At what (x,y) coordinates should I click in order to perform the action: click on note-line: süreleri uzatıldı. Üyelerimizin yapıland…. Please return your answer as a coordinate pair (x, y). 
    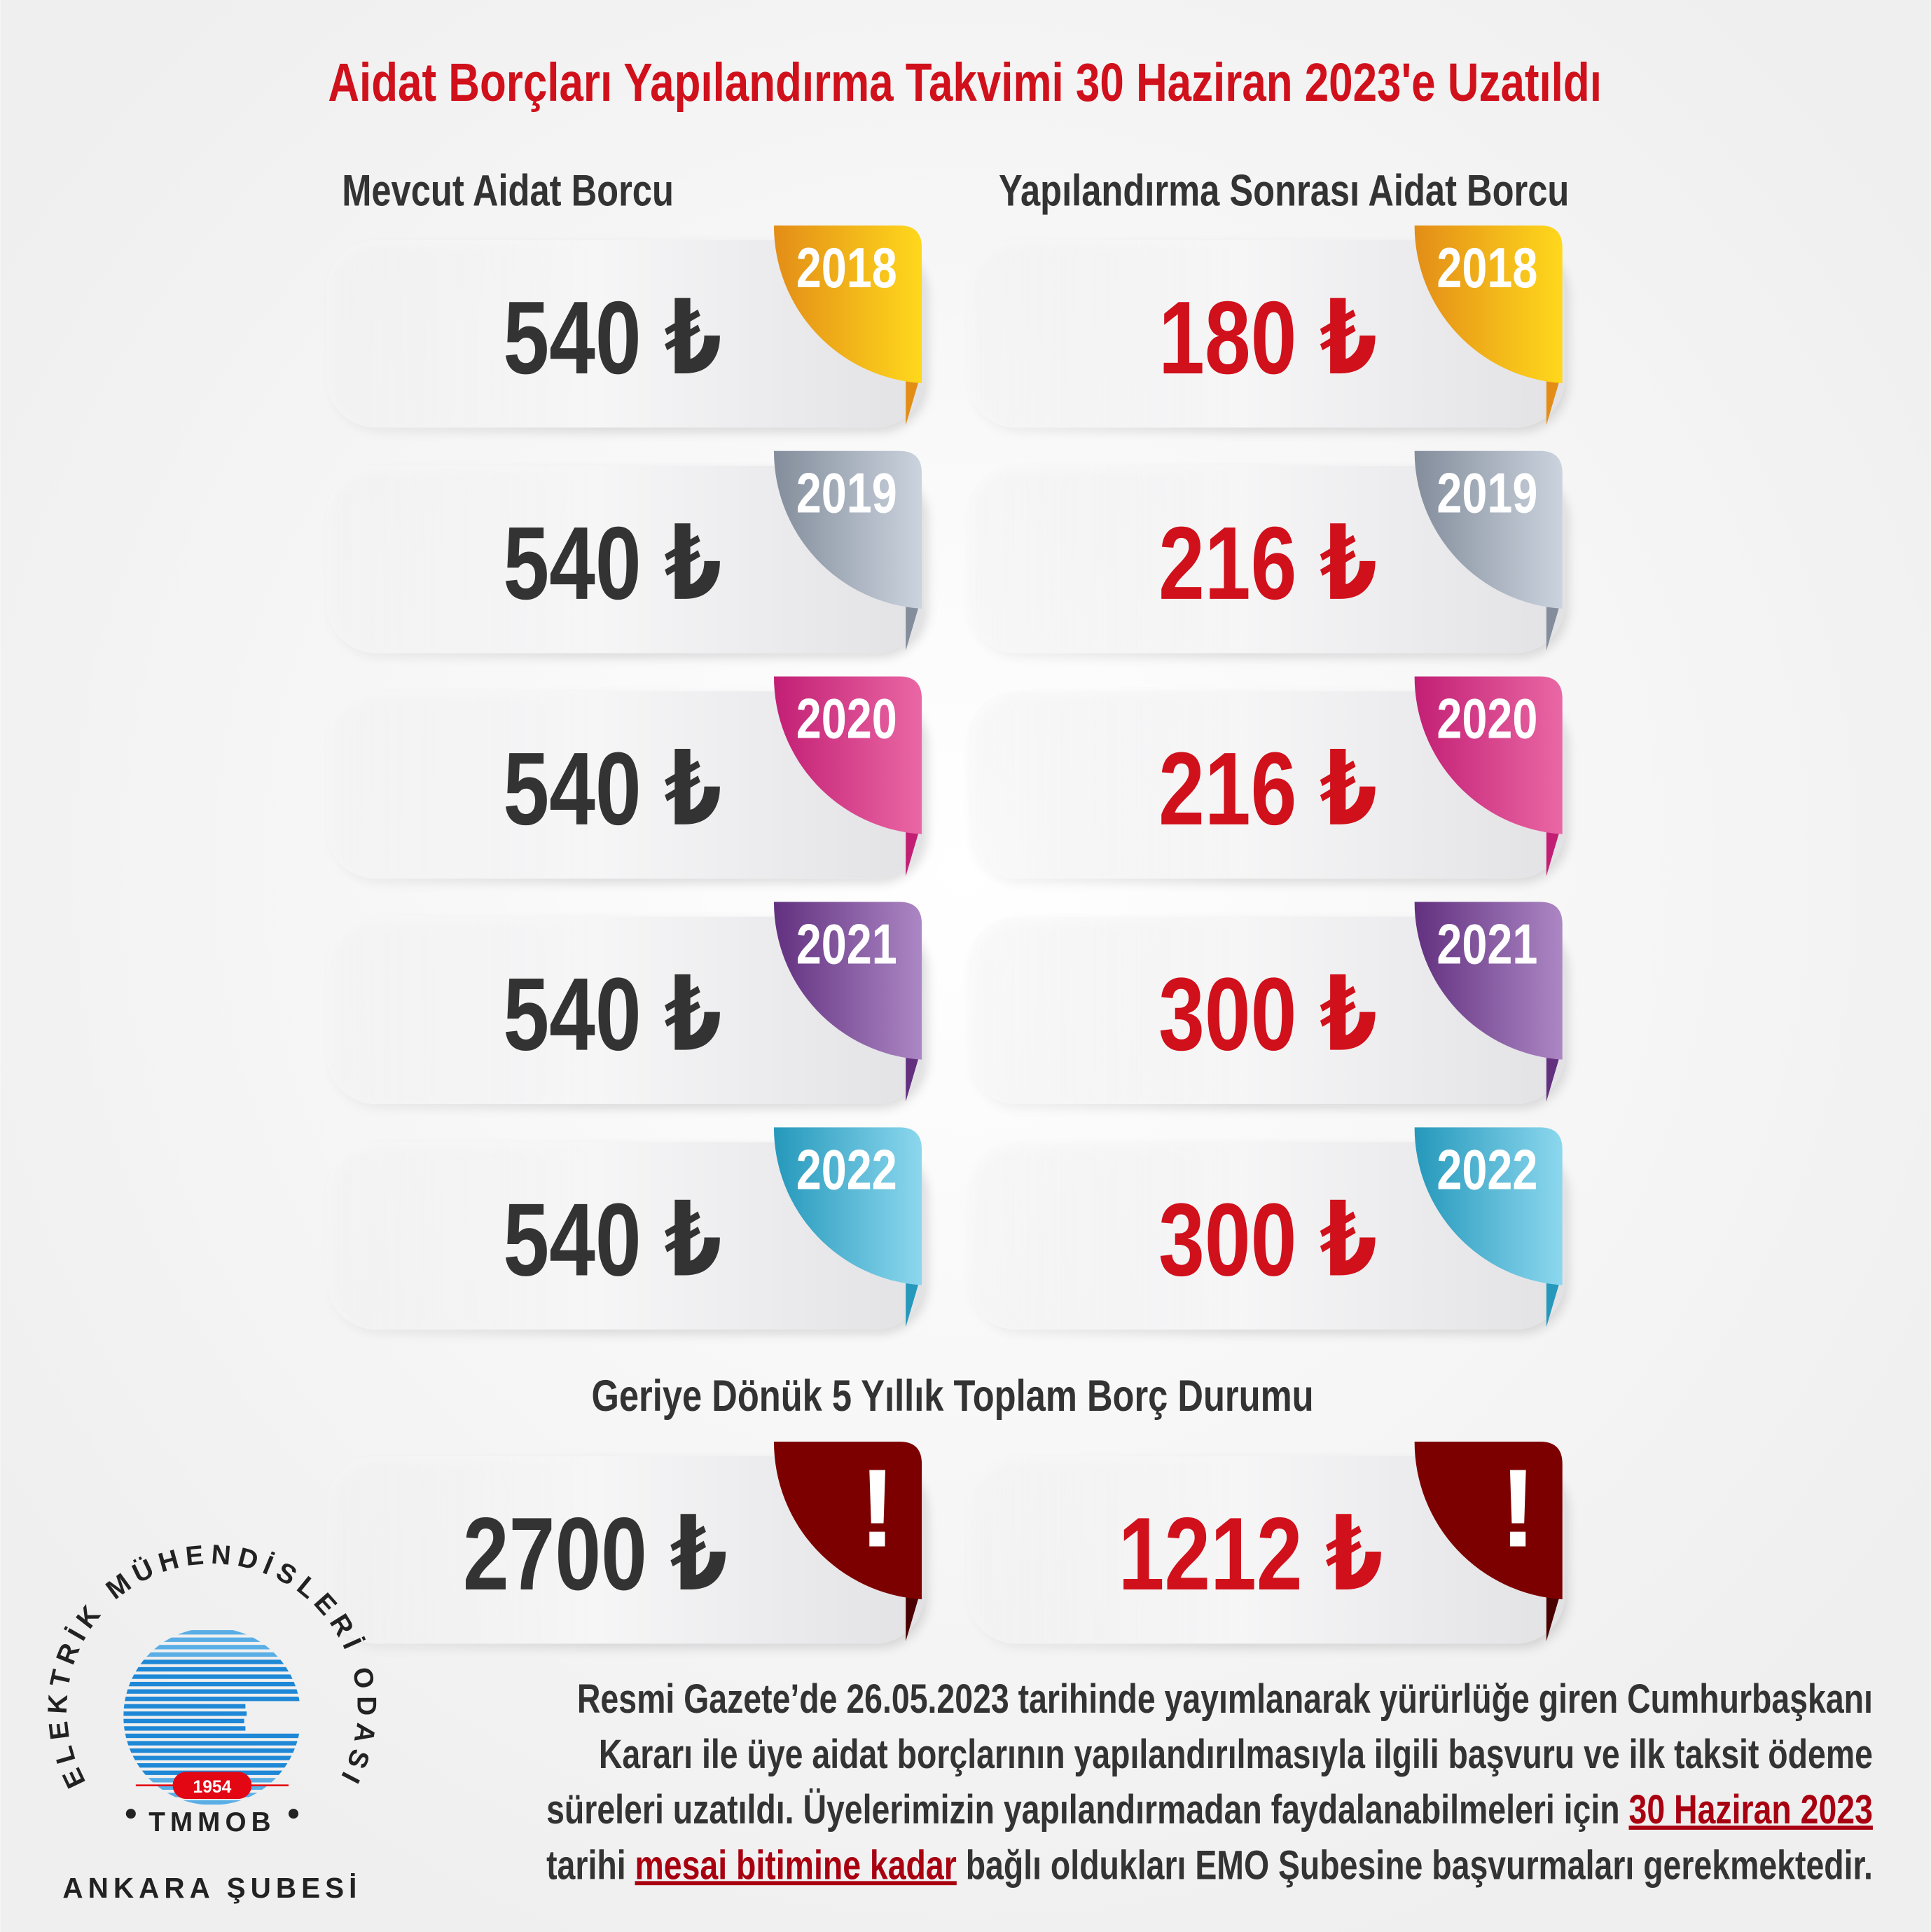
    Looking at the image, I should click on (1209, 1810).